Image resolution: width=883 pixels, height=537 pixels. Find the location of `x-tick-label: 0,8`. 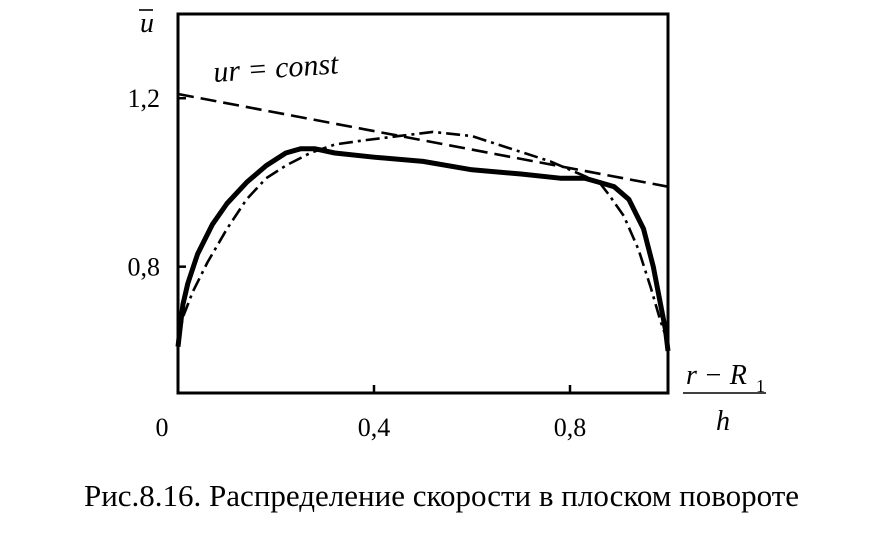

x-tick-label: 0,8 is located at coordinates (570, 427).